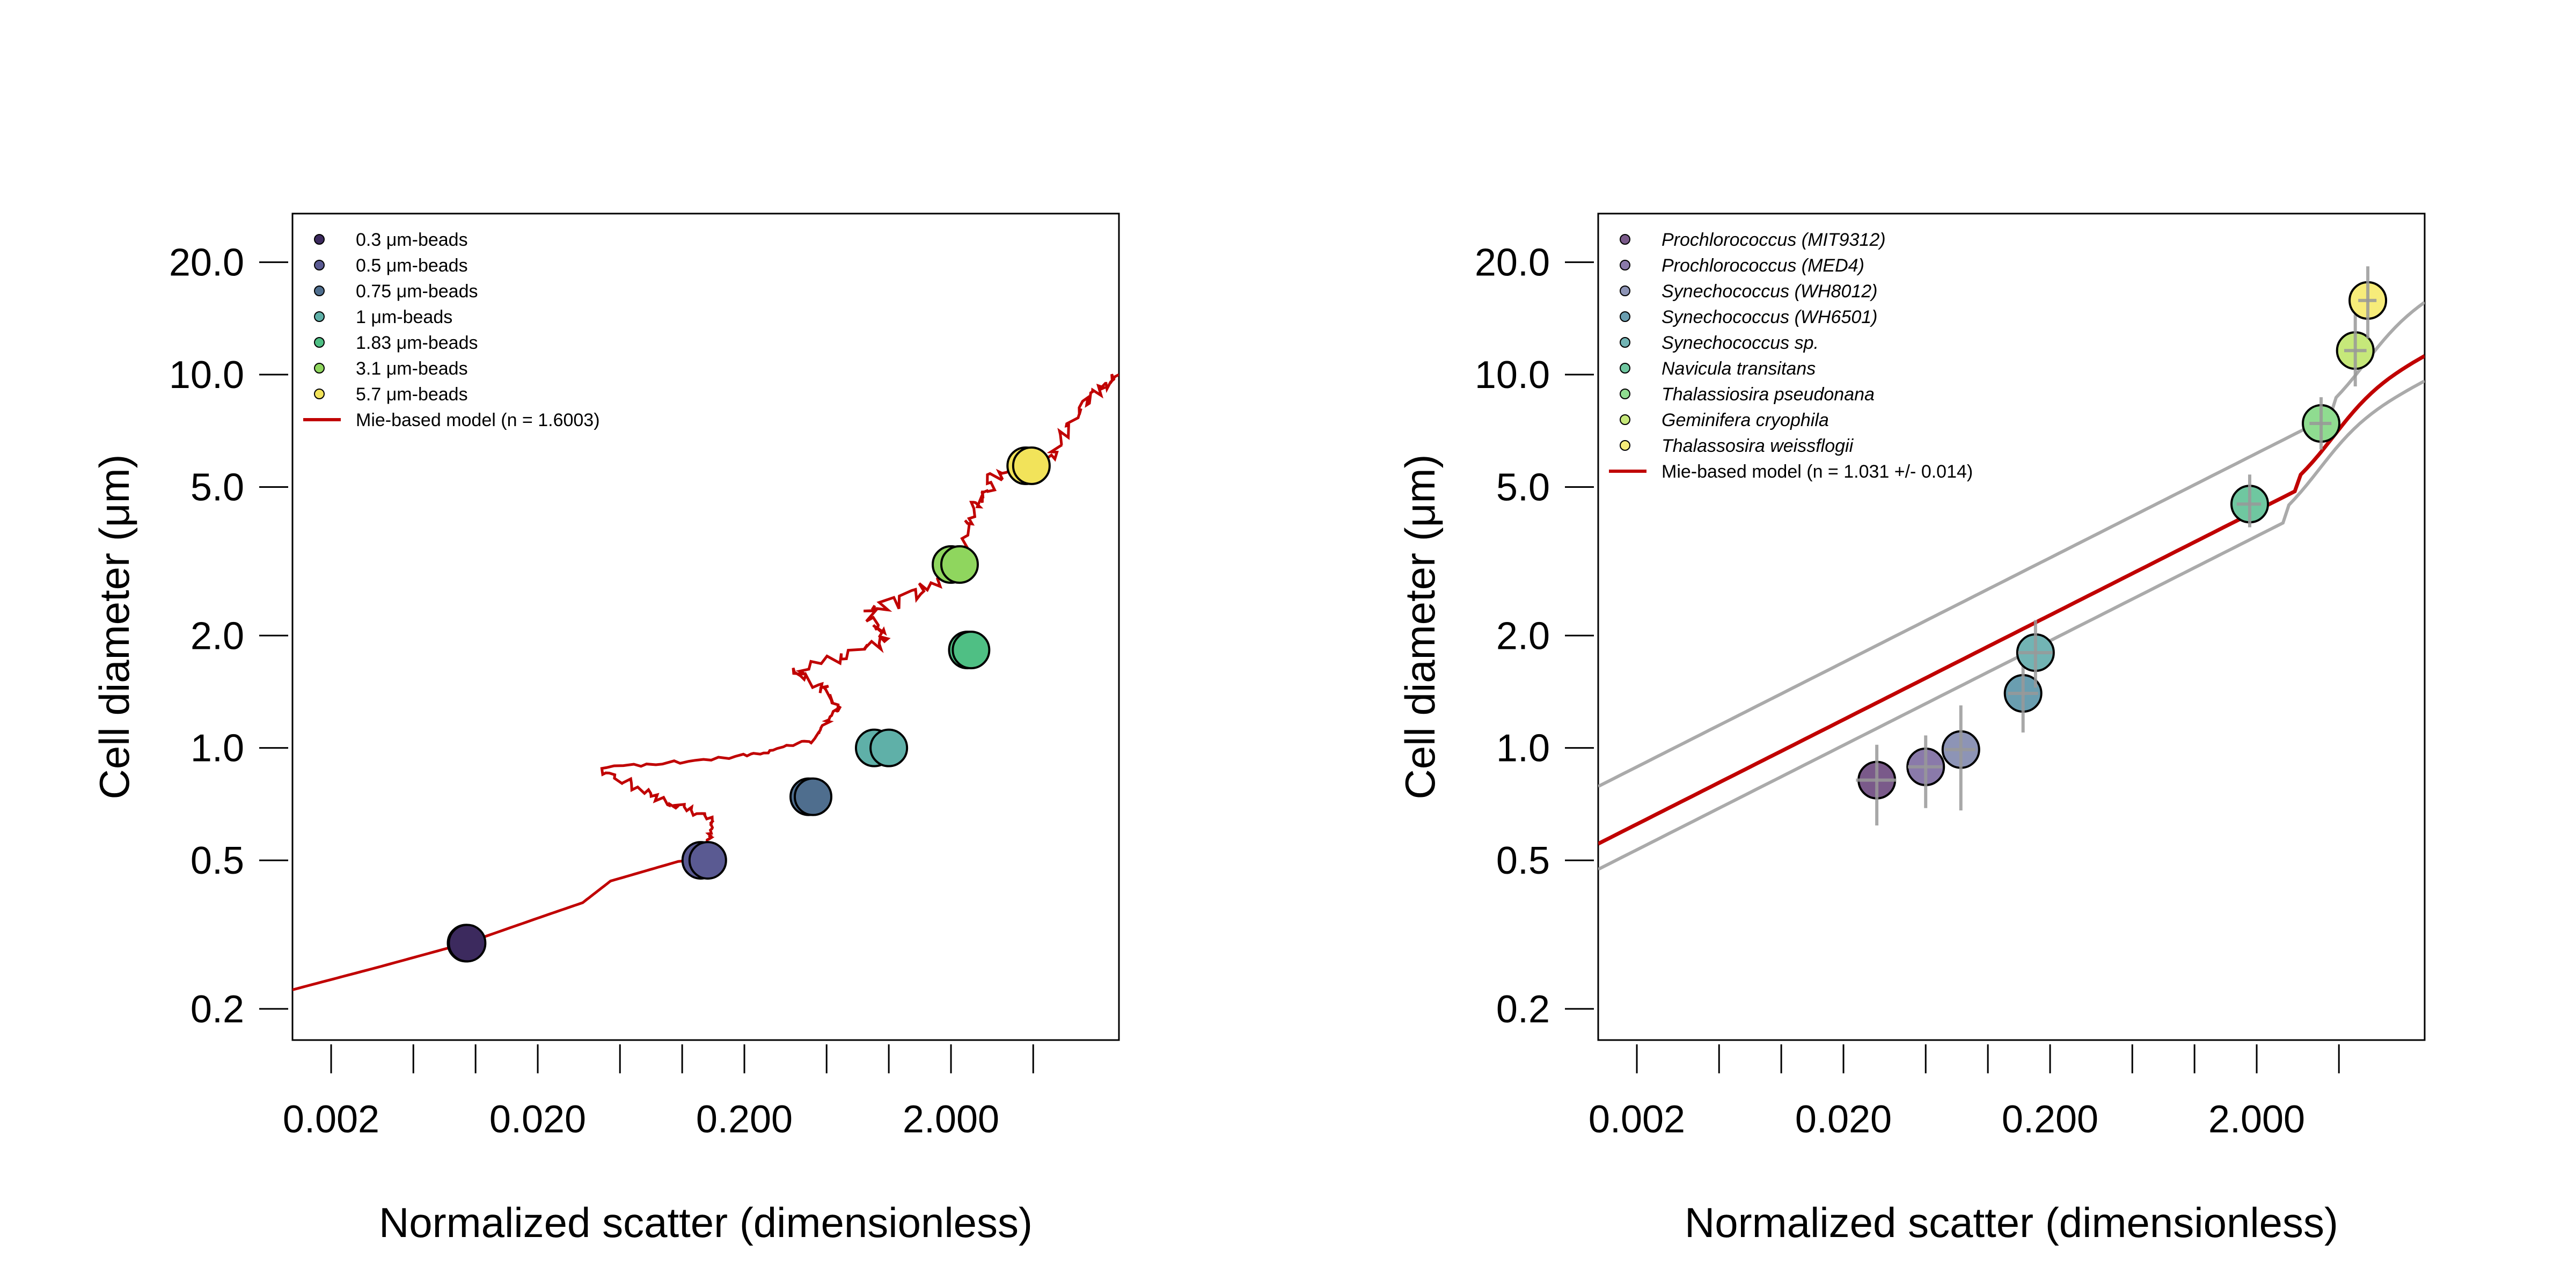 Image resolution: width=2576 pixels, height=1288 pixels. Describe the element at coordinates (404, 317) in the screenshot. I see `legend-entry: 1 μm-beads` at that location.